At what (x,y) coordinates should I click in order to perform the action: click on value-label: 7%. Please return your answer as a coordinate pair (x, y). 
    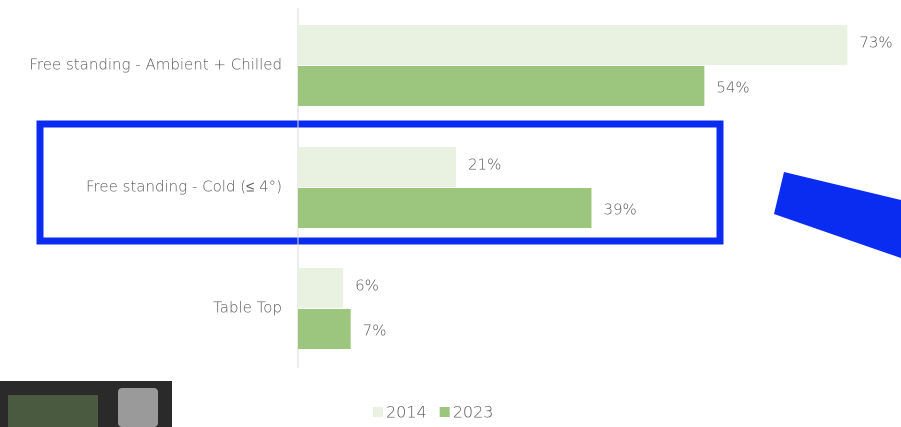
    Looking at the image, I should click on (375, 331).